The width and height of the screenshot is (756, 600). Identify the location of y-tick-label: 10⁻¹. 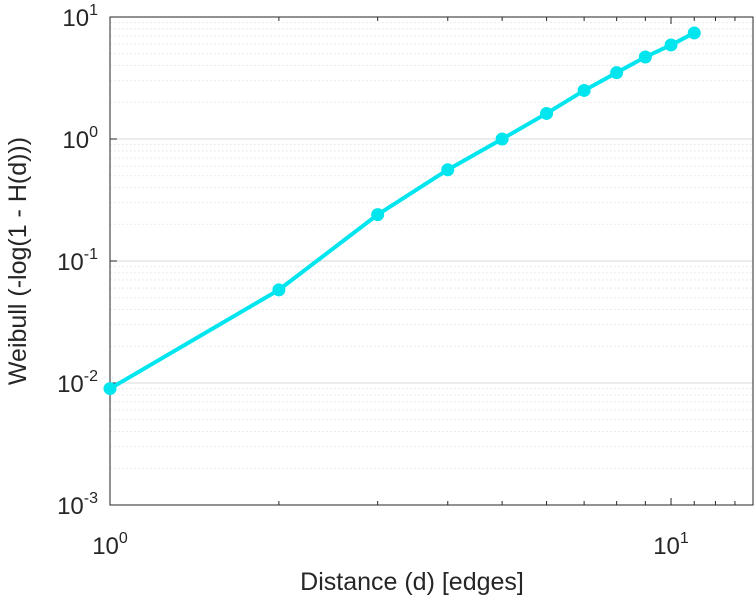
(77, 261).